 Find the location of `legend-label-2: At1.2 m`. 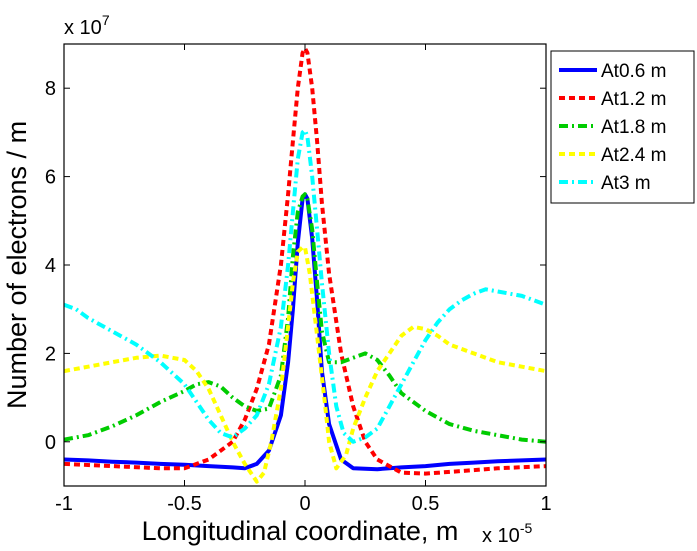

legend-label-2: At1.2 m is located at coordinates (633, 99).